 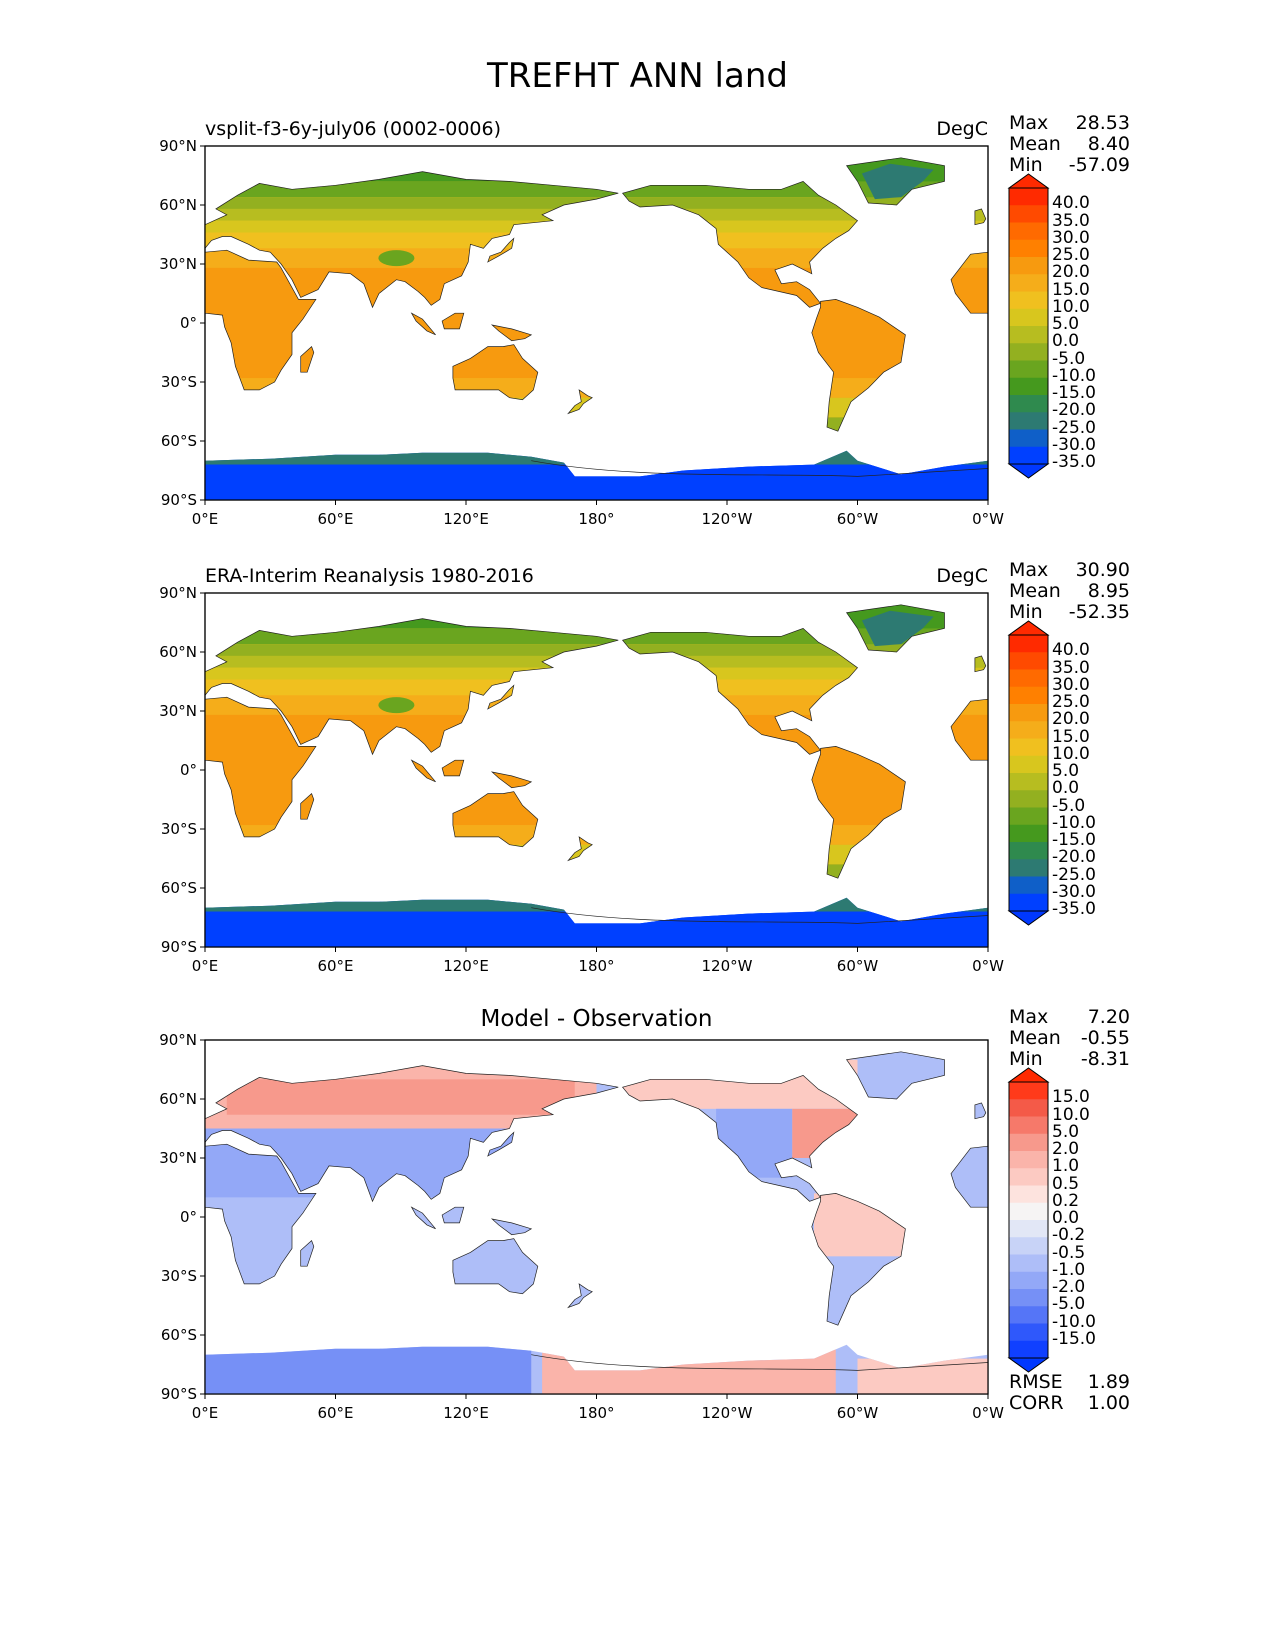 What do you see at coordinates (178, 205) in the screenshot?
I see `lat-tick-label: 60°N` at bounding box center [178, 205].